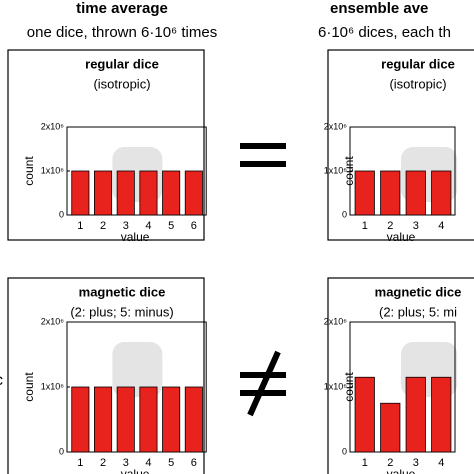 This screenshot has width=474, height=474. I want to click on equals-sign, so click(263, 155).